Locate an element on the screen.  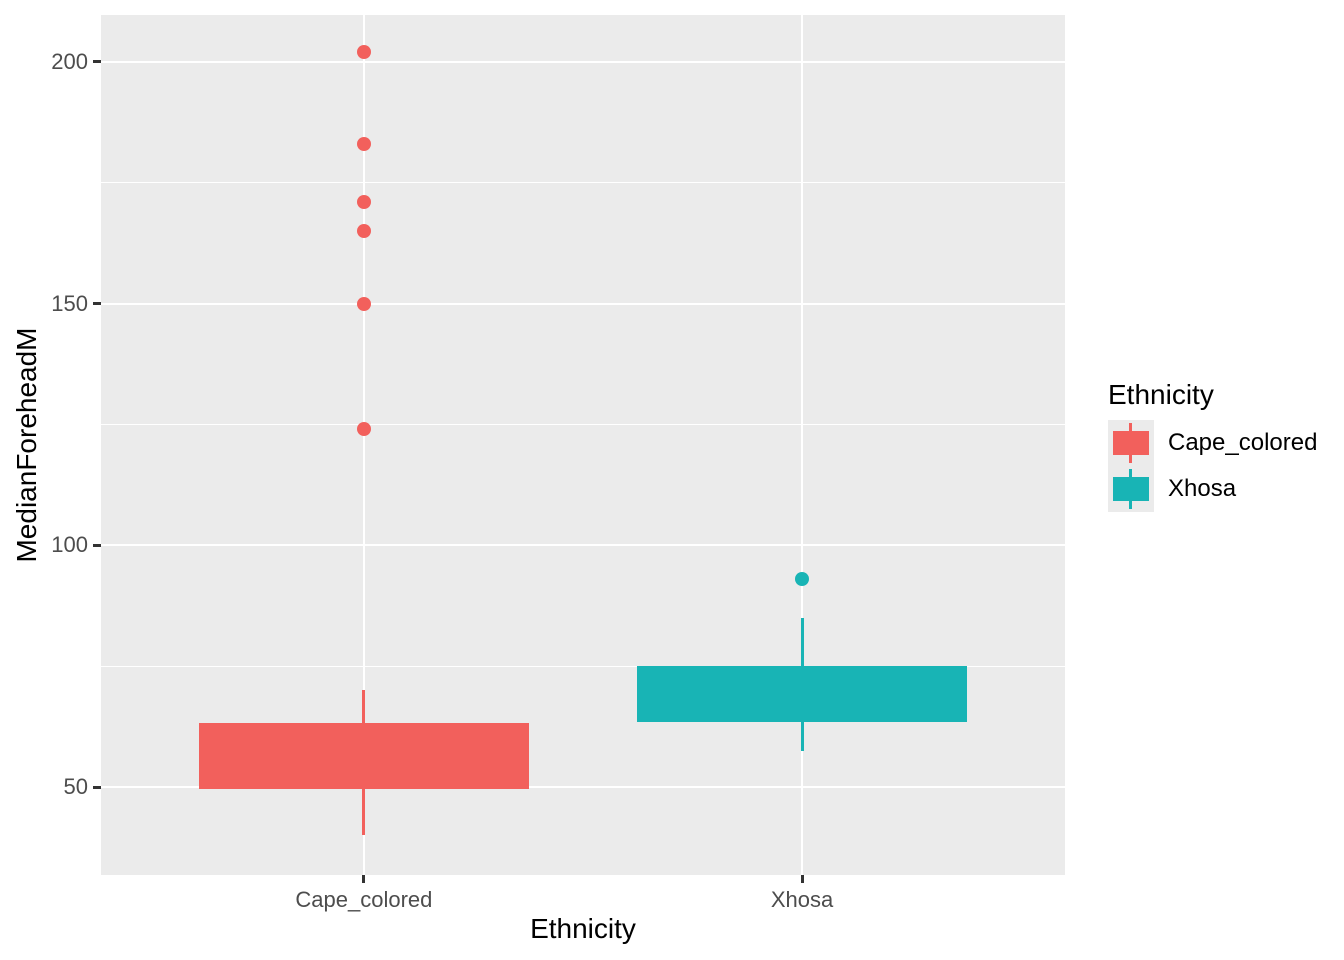
legend-item: Cape_colored is located at coordinates (1218, 443).